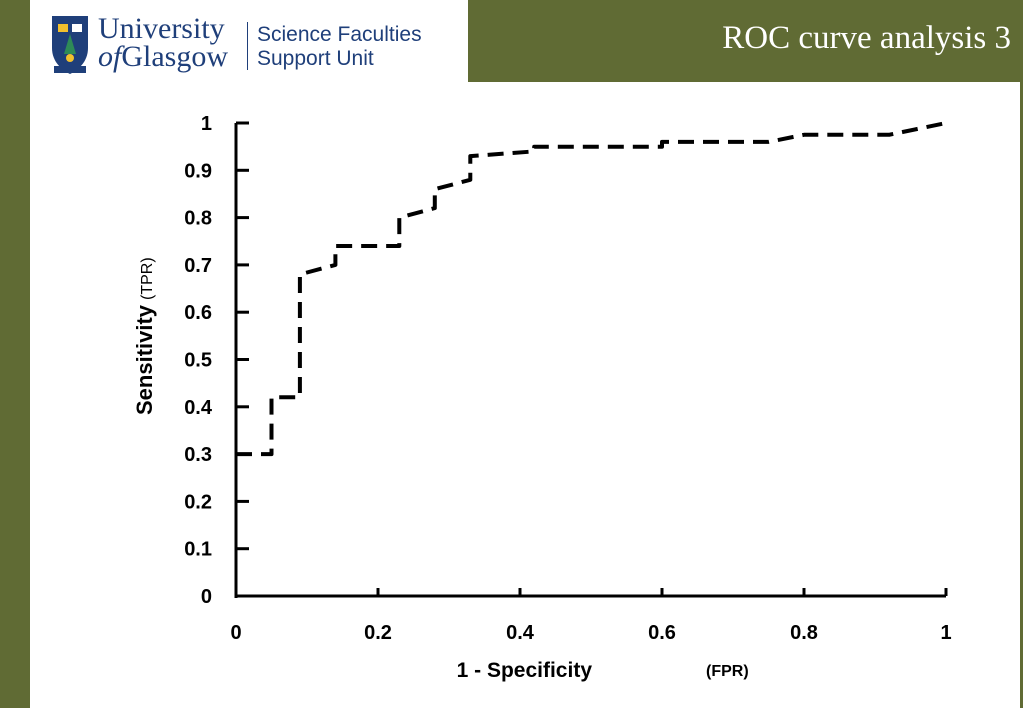 Image resolution: width=1023 pixels, height=708 pixels. Describe the element at coordinates (198, 219) in the screenshot. I see `y-tick-label: 0.8` at that location.